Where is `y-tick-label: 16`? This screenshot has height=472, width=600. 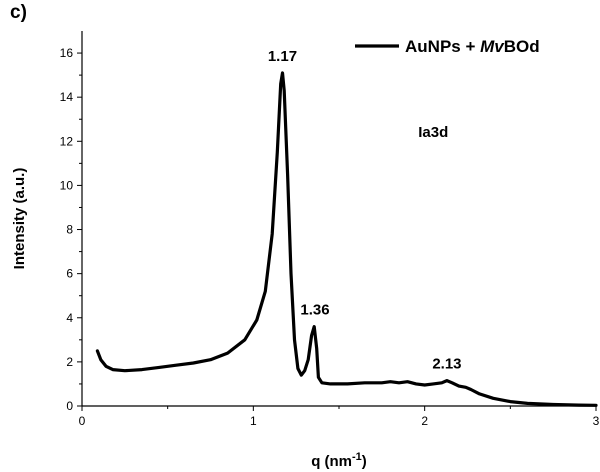
y-tick-label: 16 is located at coordinates (67, 53).